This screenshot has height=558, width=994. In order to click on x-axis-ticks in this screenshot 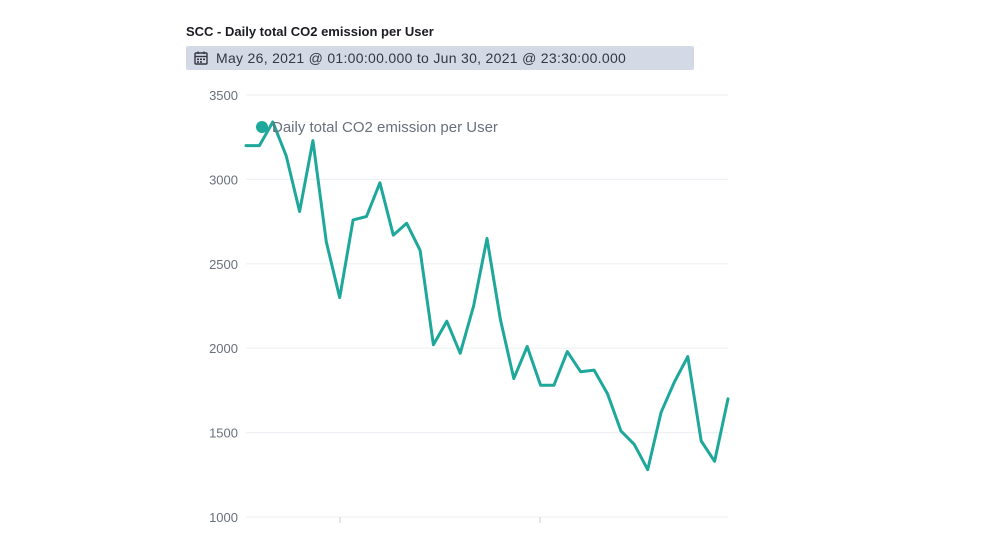, I will do `click(440, 520)`.